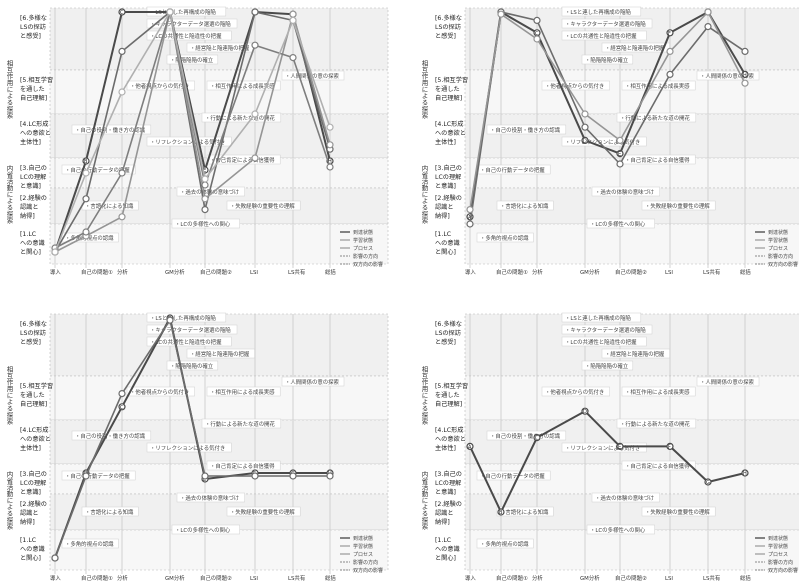  I want to click on level-label: [2.経験の, so click(448, 198).